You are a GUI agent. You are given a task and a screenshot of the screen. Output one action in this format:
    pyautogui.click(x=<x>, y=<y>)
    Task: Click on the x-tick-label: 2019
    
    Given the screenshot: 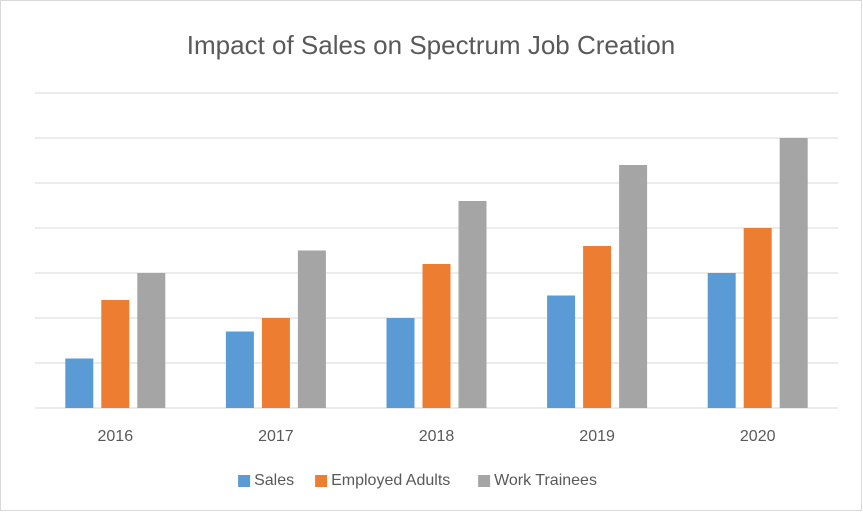 What is the action you would take?
    pyautogui.click(x=597, y=436)
    